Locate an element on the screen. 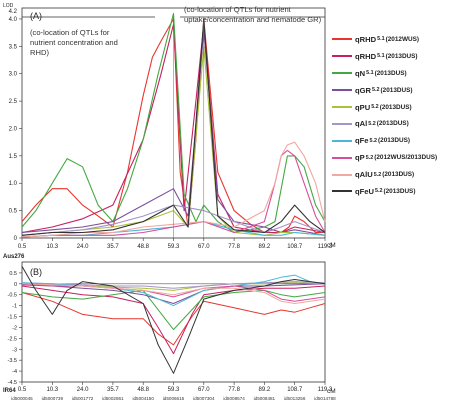 This screenshot has width=474, height=405. x-tick-label: 67.0 is located at coordinates (204, 247).